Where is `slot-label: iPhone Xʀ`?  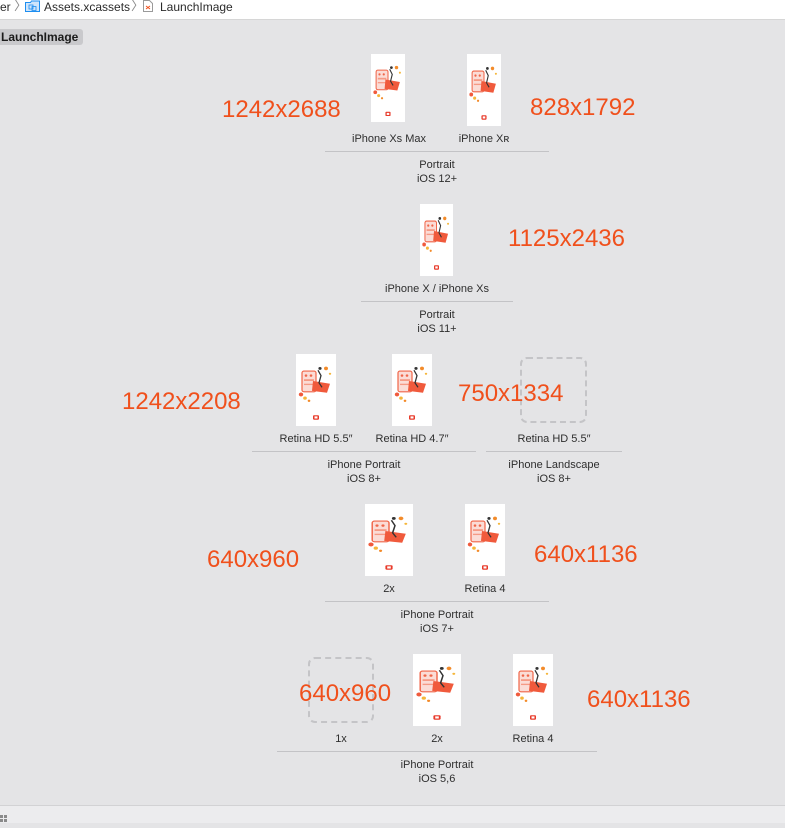
slot-label: iPhone Xʀ is located at coordinates (484, 139).